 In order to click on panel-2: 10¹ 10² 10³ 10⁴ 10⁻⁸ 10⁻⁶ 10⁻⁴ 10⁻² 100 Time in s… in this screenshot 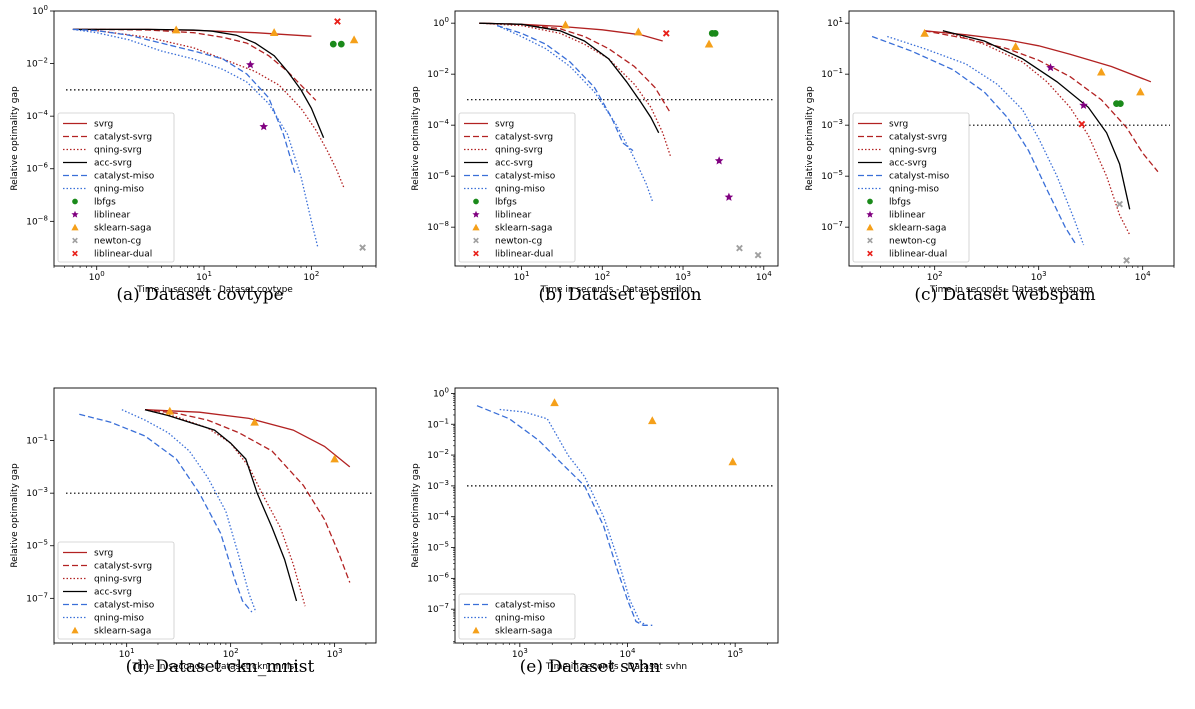, I will do `click(595, 157)`.